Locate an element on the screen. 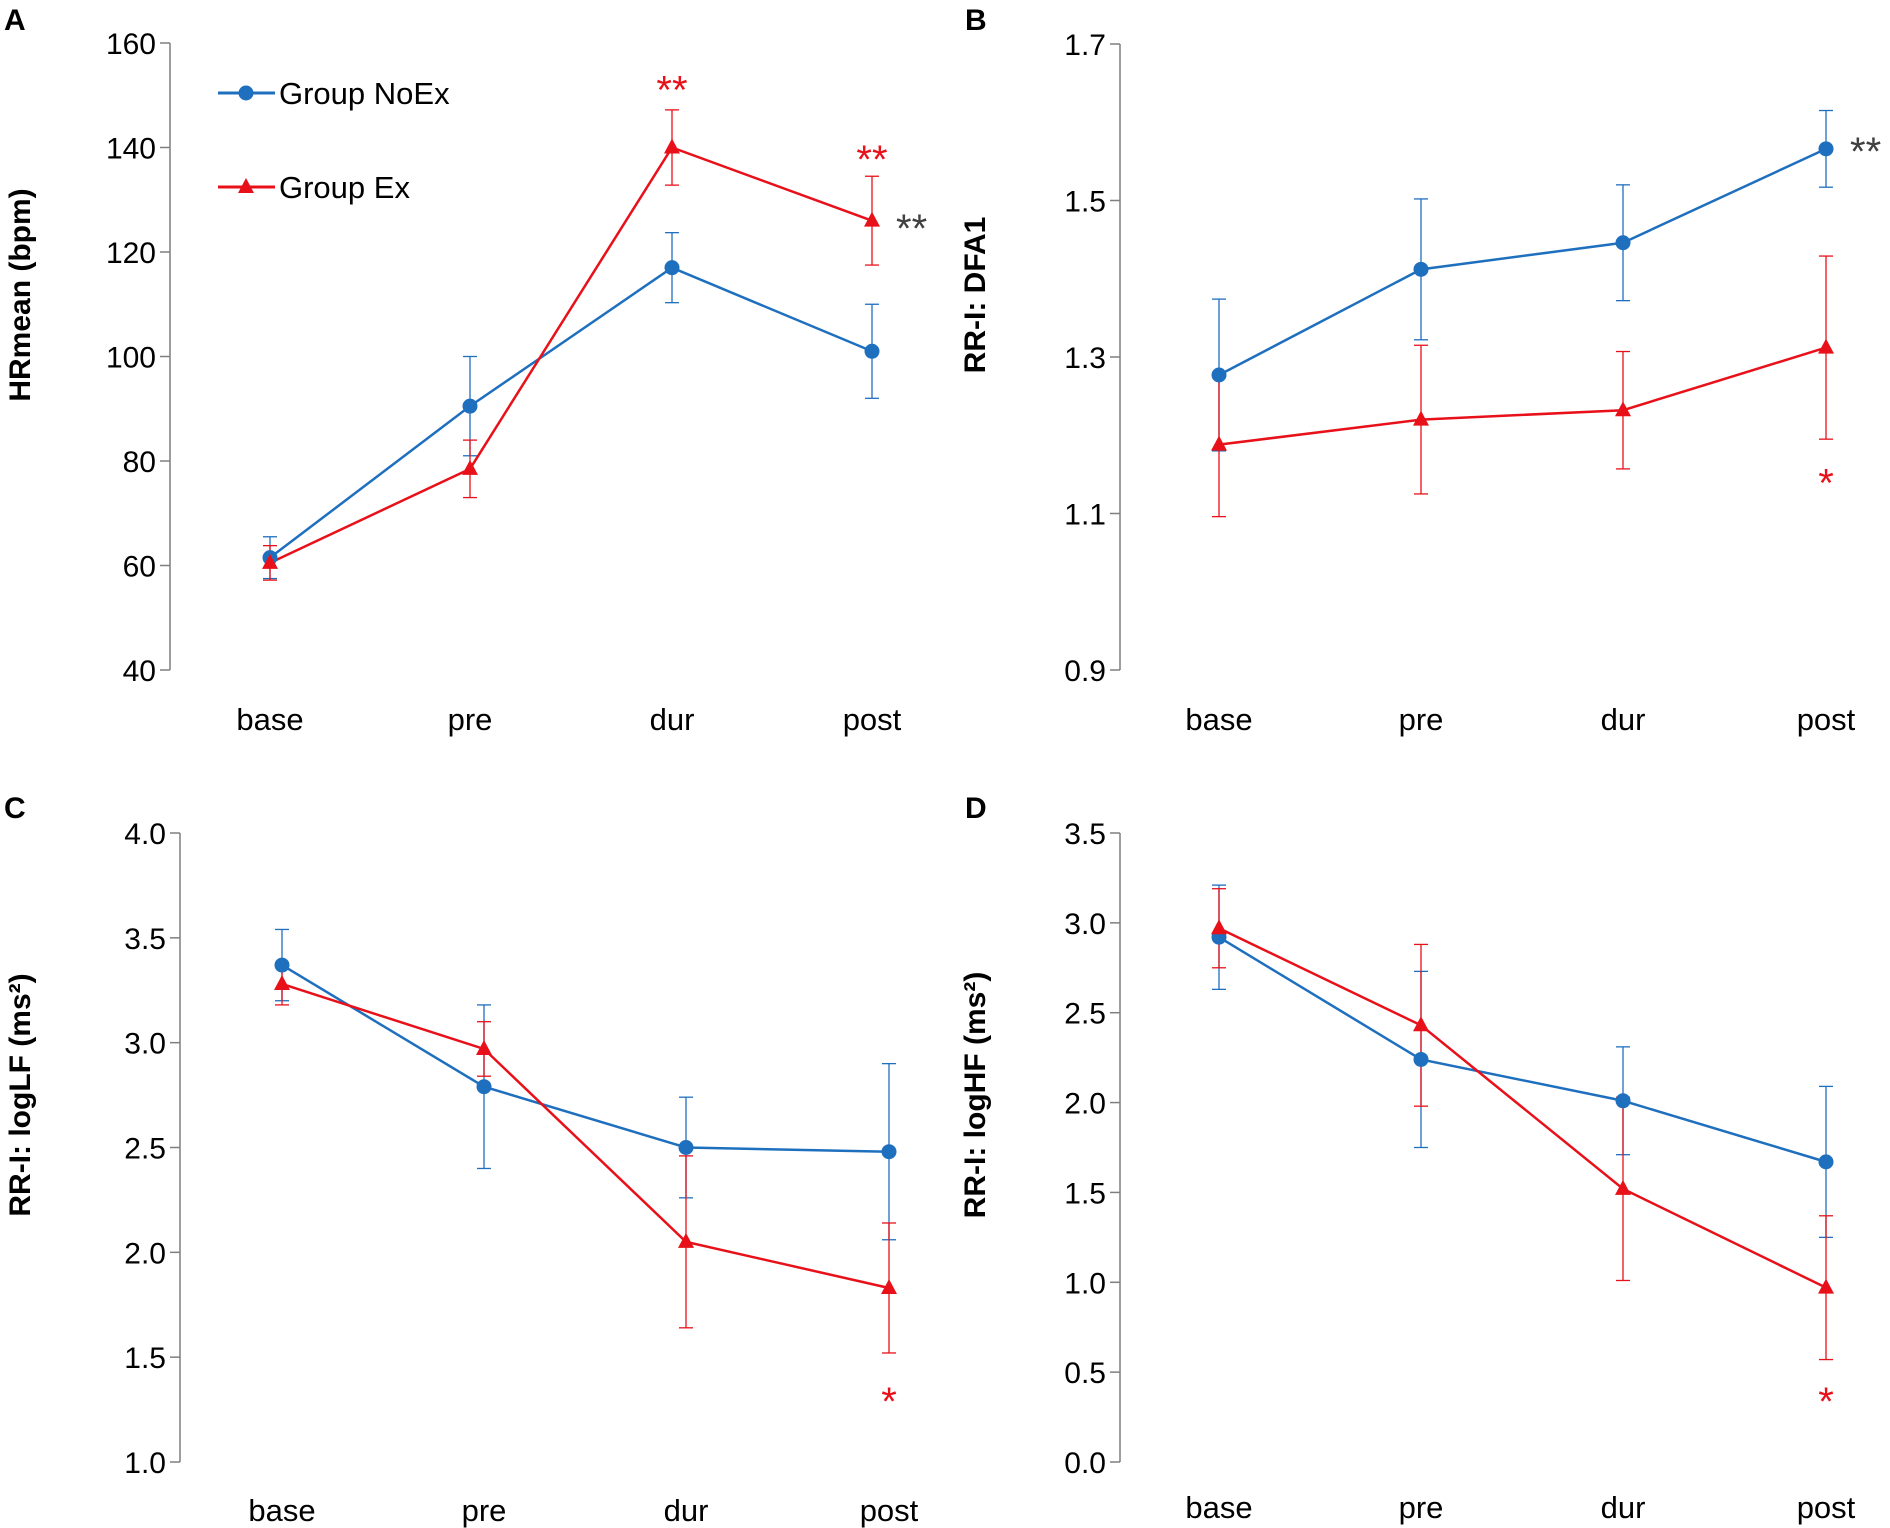 The image size is (1890, 1528). y-tick-label-c: 1.5 is located at coordinates (145, 1358).